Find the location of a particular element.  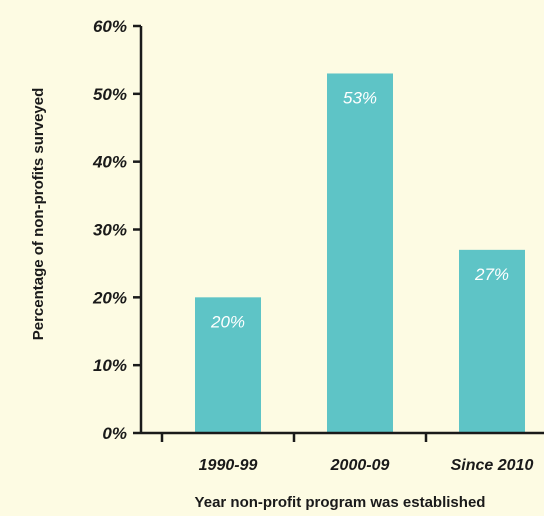

y-axis-title: Percentage of non-profits surveyed is located at coordinates (38, 214).